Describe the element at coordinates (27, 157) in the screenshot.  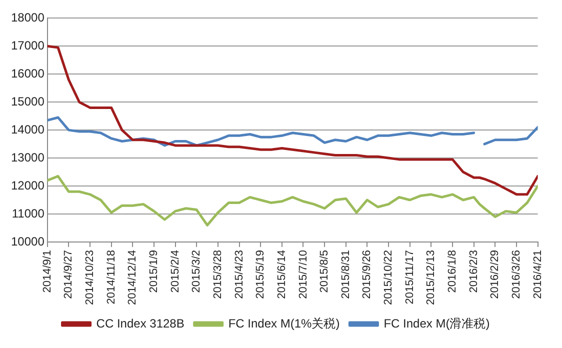
I see `y-tick-label: 13000` at that location.